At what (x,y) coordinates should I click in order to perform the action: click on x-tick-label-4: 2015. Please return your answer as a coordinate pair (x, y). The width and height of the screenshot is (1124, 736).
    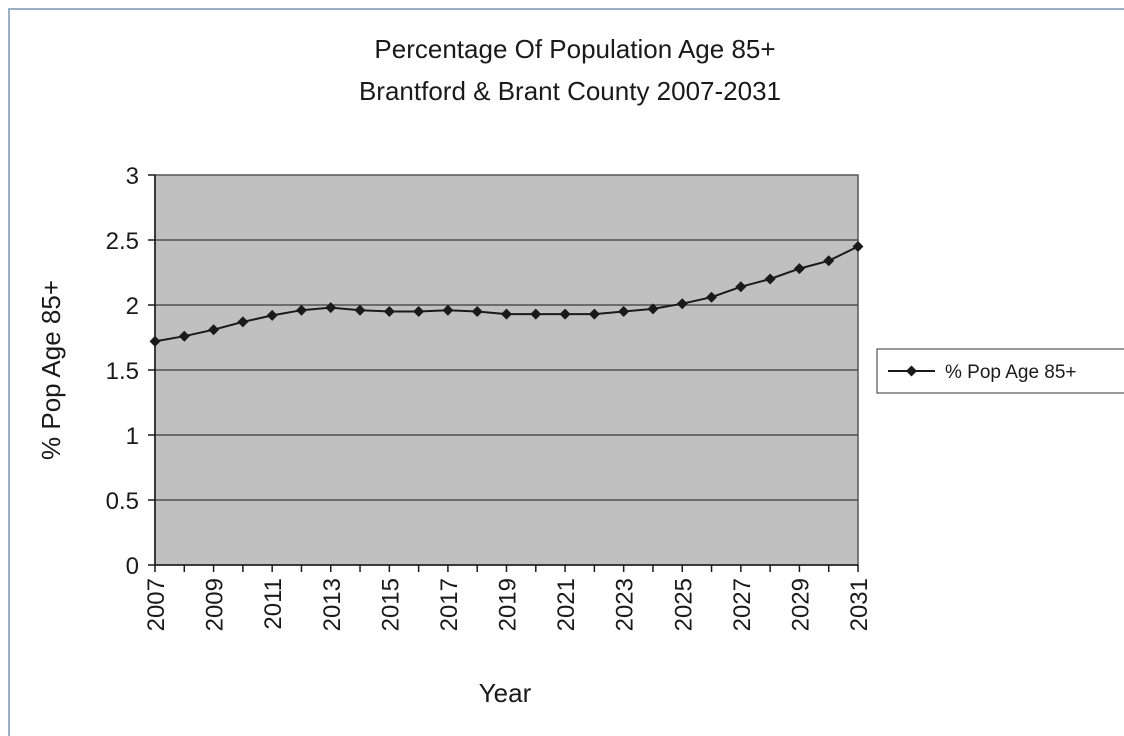
    Looking at the image, I should click on (390, 604).